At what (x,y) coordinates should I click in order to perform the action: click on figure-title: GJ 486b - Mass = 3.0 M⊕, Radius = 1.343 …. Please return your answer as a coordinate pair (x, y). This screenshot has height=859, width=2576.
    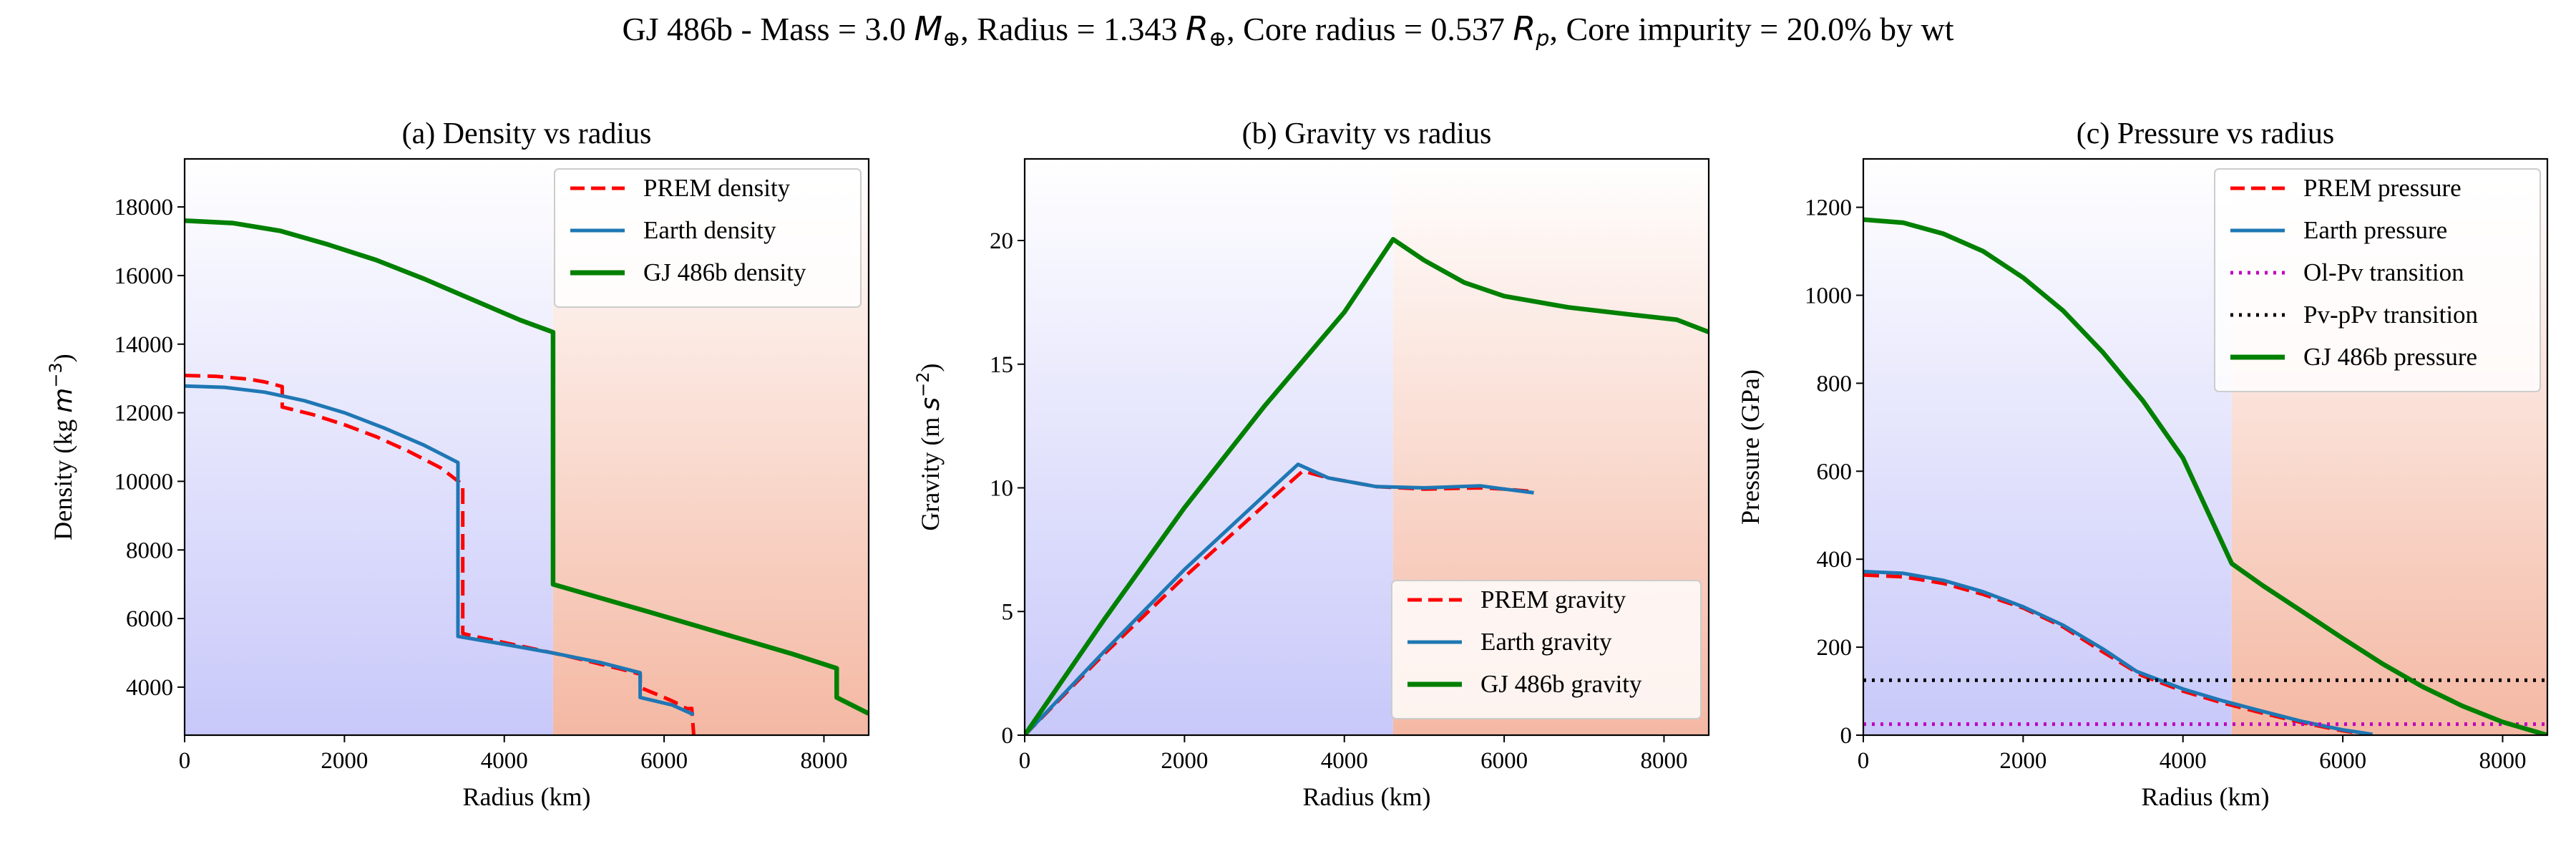
    Looking at the image, I should click on (1287, 30).